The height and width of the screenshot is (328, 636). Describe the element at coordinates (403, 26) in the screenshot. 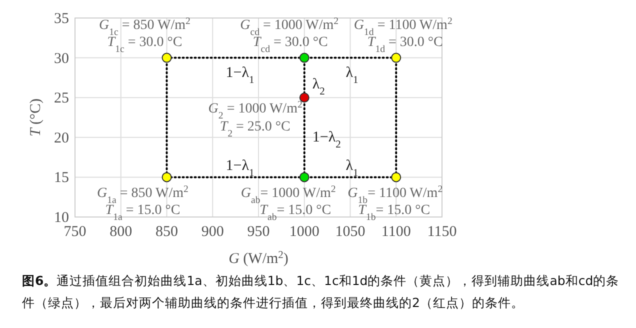

I see `annotation: G$_{1d}$ = 1100 W/m$^{2}$` at that location.